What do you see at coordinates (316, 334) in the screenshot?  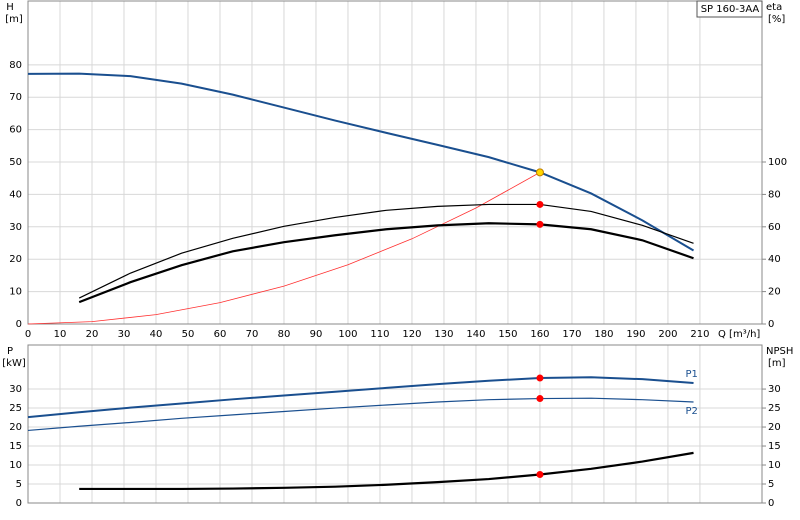 I see `x-tick-label: 90` at bounding box center [316, 334].